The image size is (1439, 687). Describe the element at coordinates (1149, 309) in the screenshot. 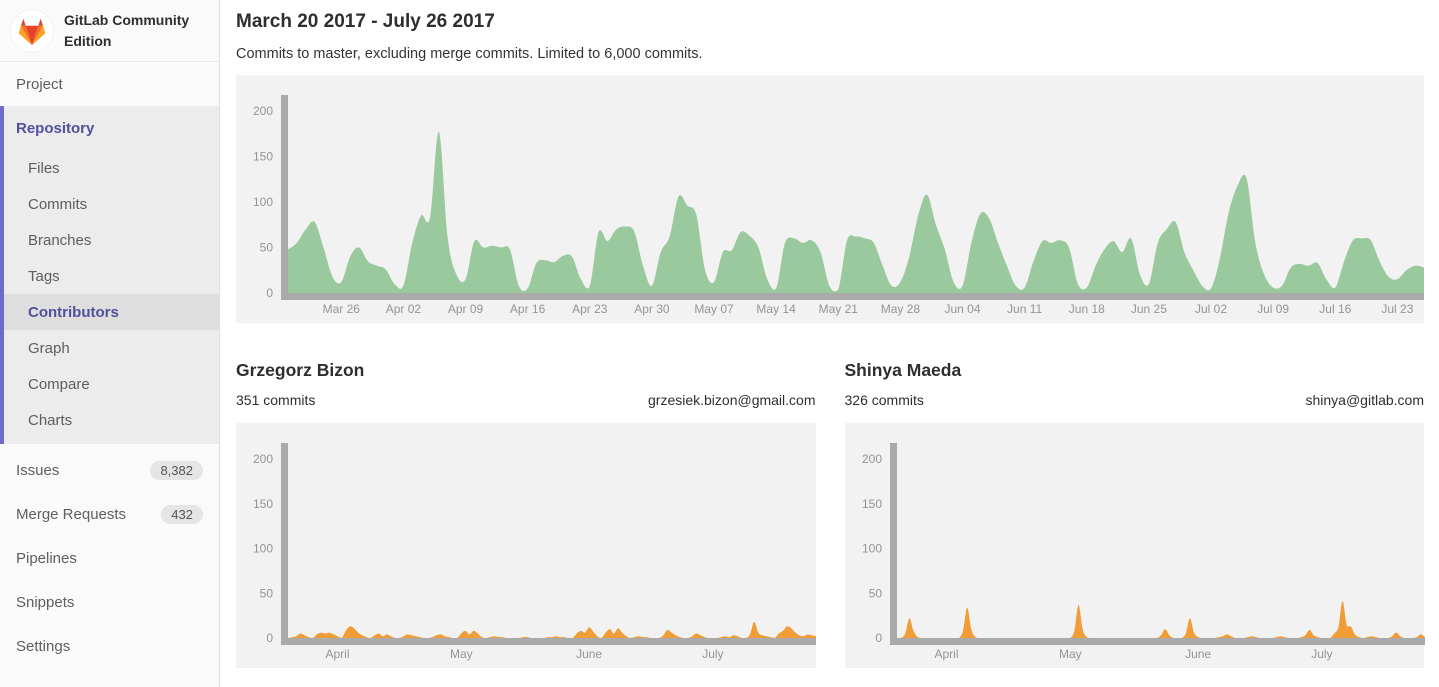

I see `svg-text: Jun 25` at that location.